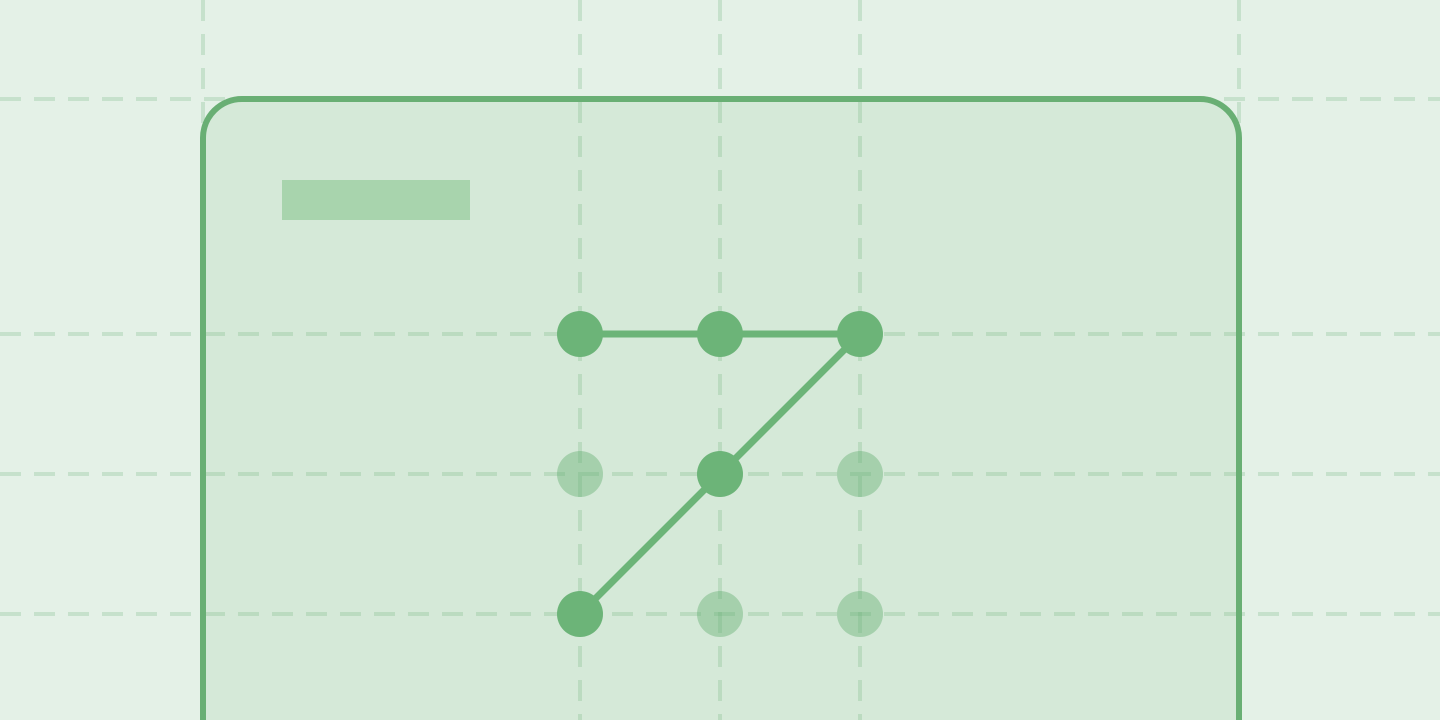 This screenshot has height=720, width=1440. What do you see at coordinates (860, 614) in the screenshot?
I see `pattern-dot-inactive-r2c2` at bounding box center [860, 614].